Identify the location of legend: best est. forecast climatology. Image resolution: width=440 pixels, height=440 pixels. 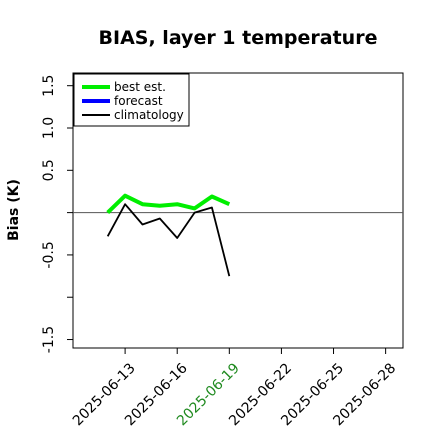
(131, 100).